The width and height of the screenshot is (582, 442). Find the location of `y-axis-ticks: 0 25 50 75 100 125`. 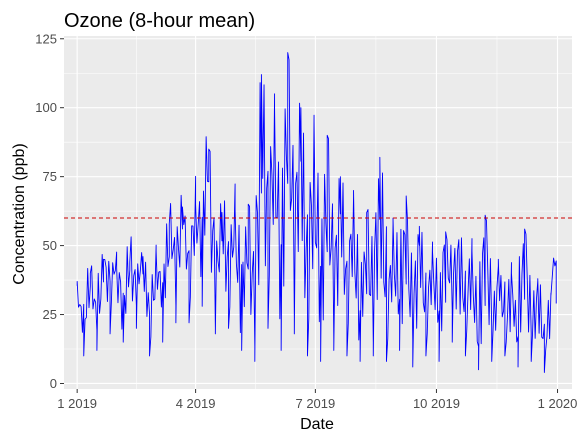

y-axis-ticks: 0 25 50 75 100 125 is located at coordinates (49, 211).